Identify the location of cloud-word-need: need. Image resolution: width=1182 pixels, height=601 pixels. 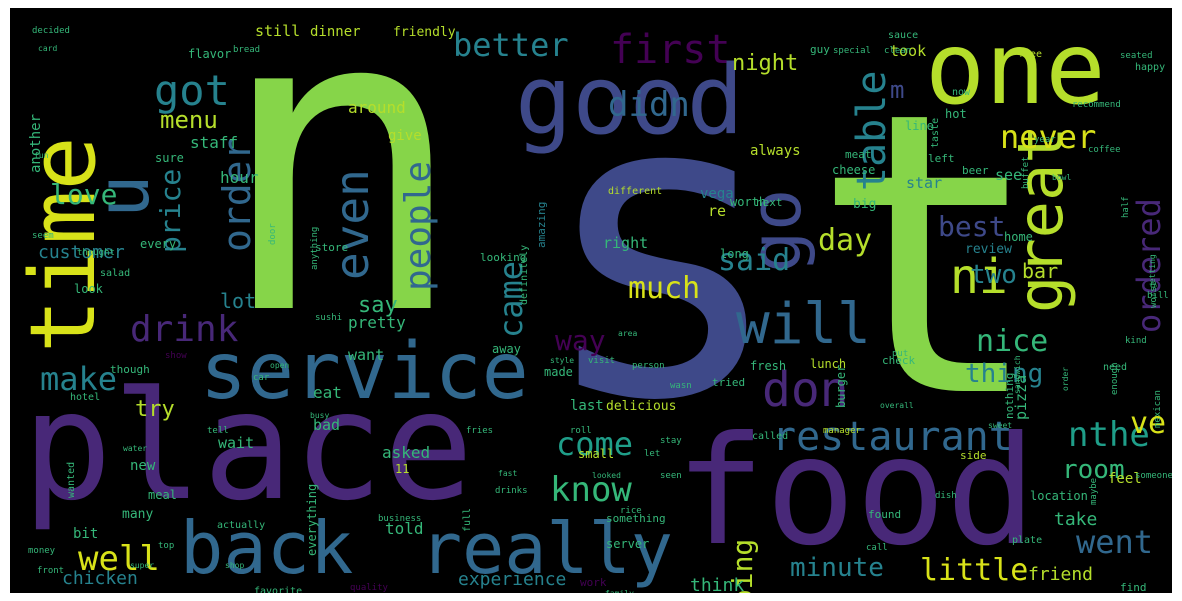
(1115, 367).